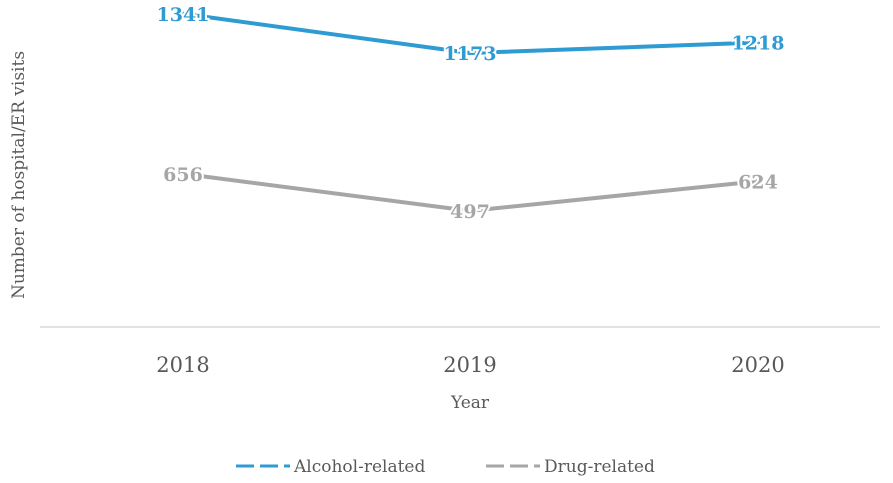  Describe the element at coordinates (757, 365) in the screenshot. I see `x-tick-label: 2020` at that location.